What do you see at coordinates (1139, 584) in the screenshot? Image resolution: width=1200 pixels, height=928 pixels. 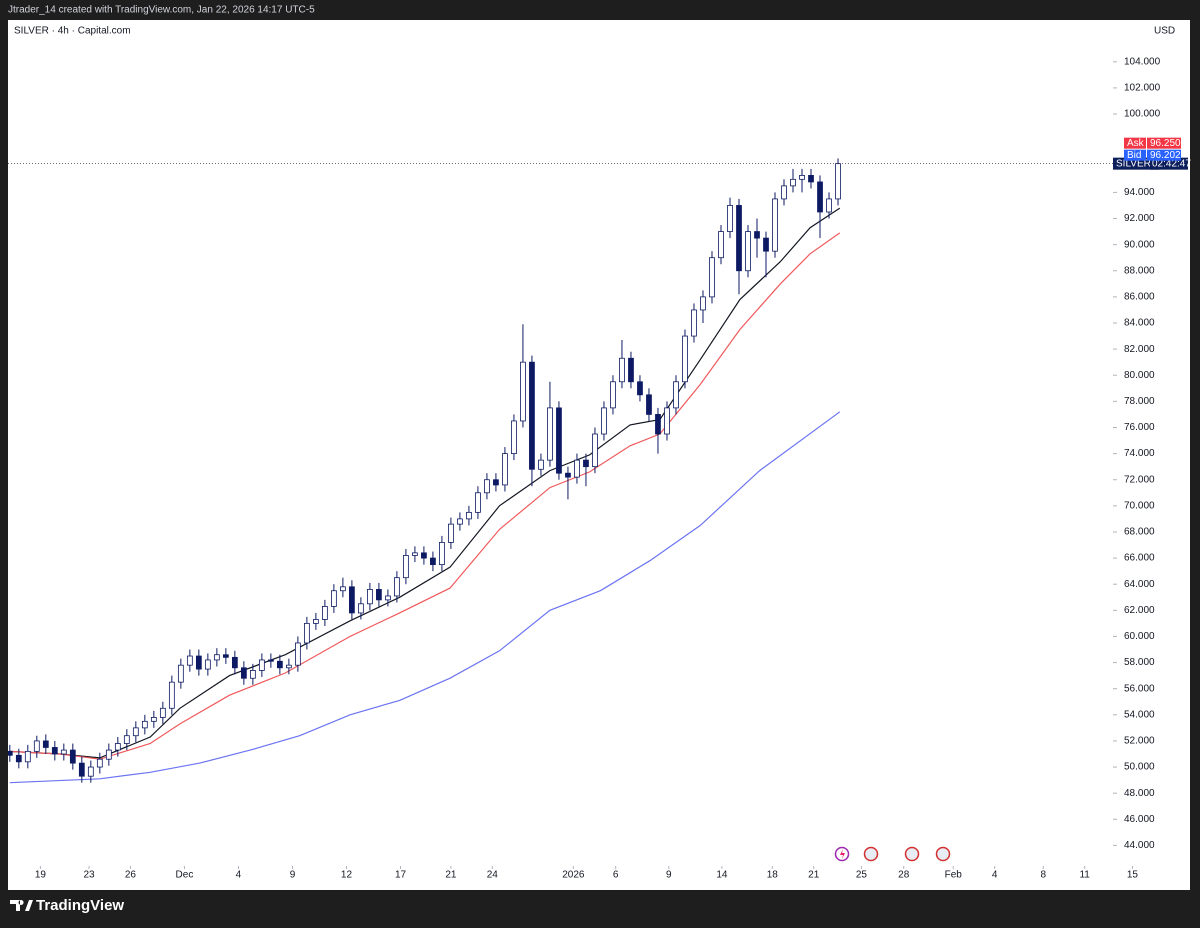 I see `y-tick-label: 64.000` at bounding box center [1139, 584].